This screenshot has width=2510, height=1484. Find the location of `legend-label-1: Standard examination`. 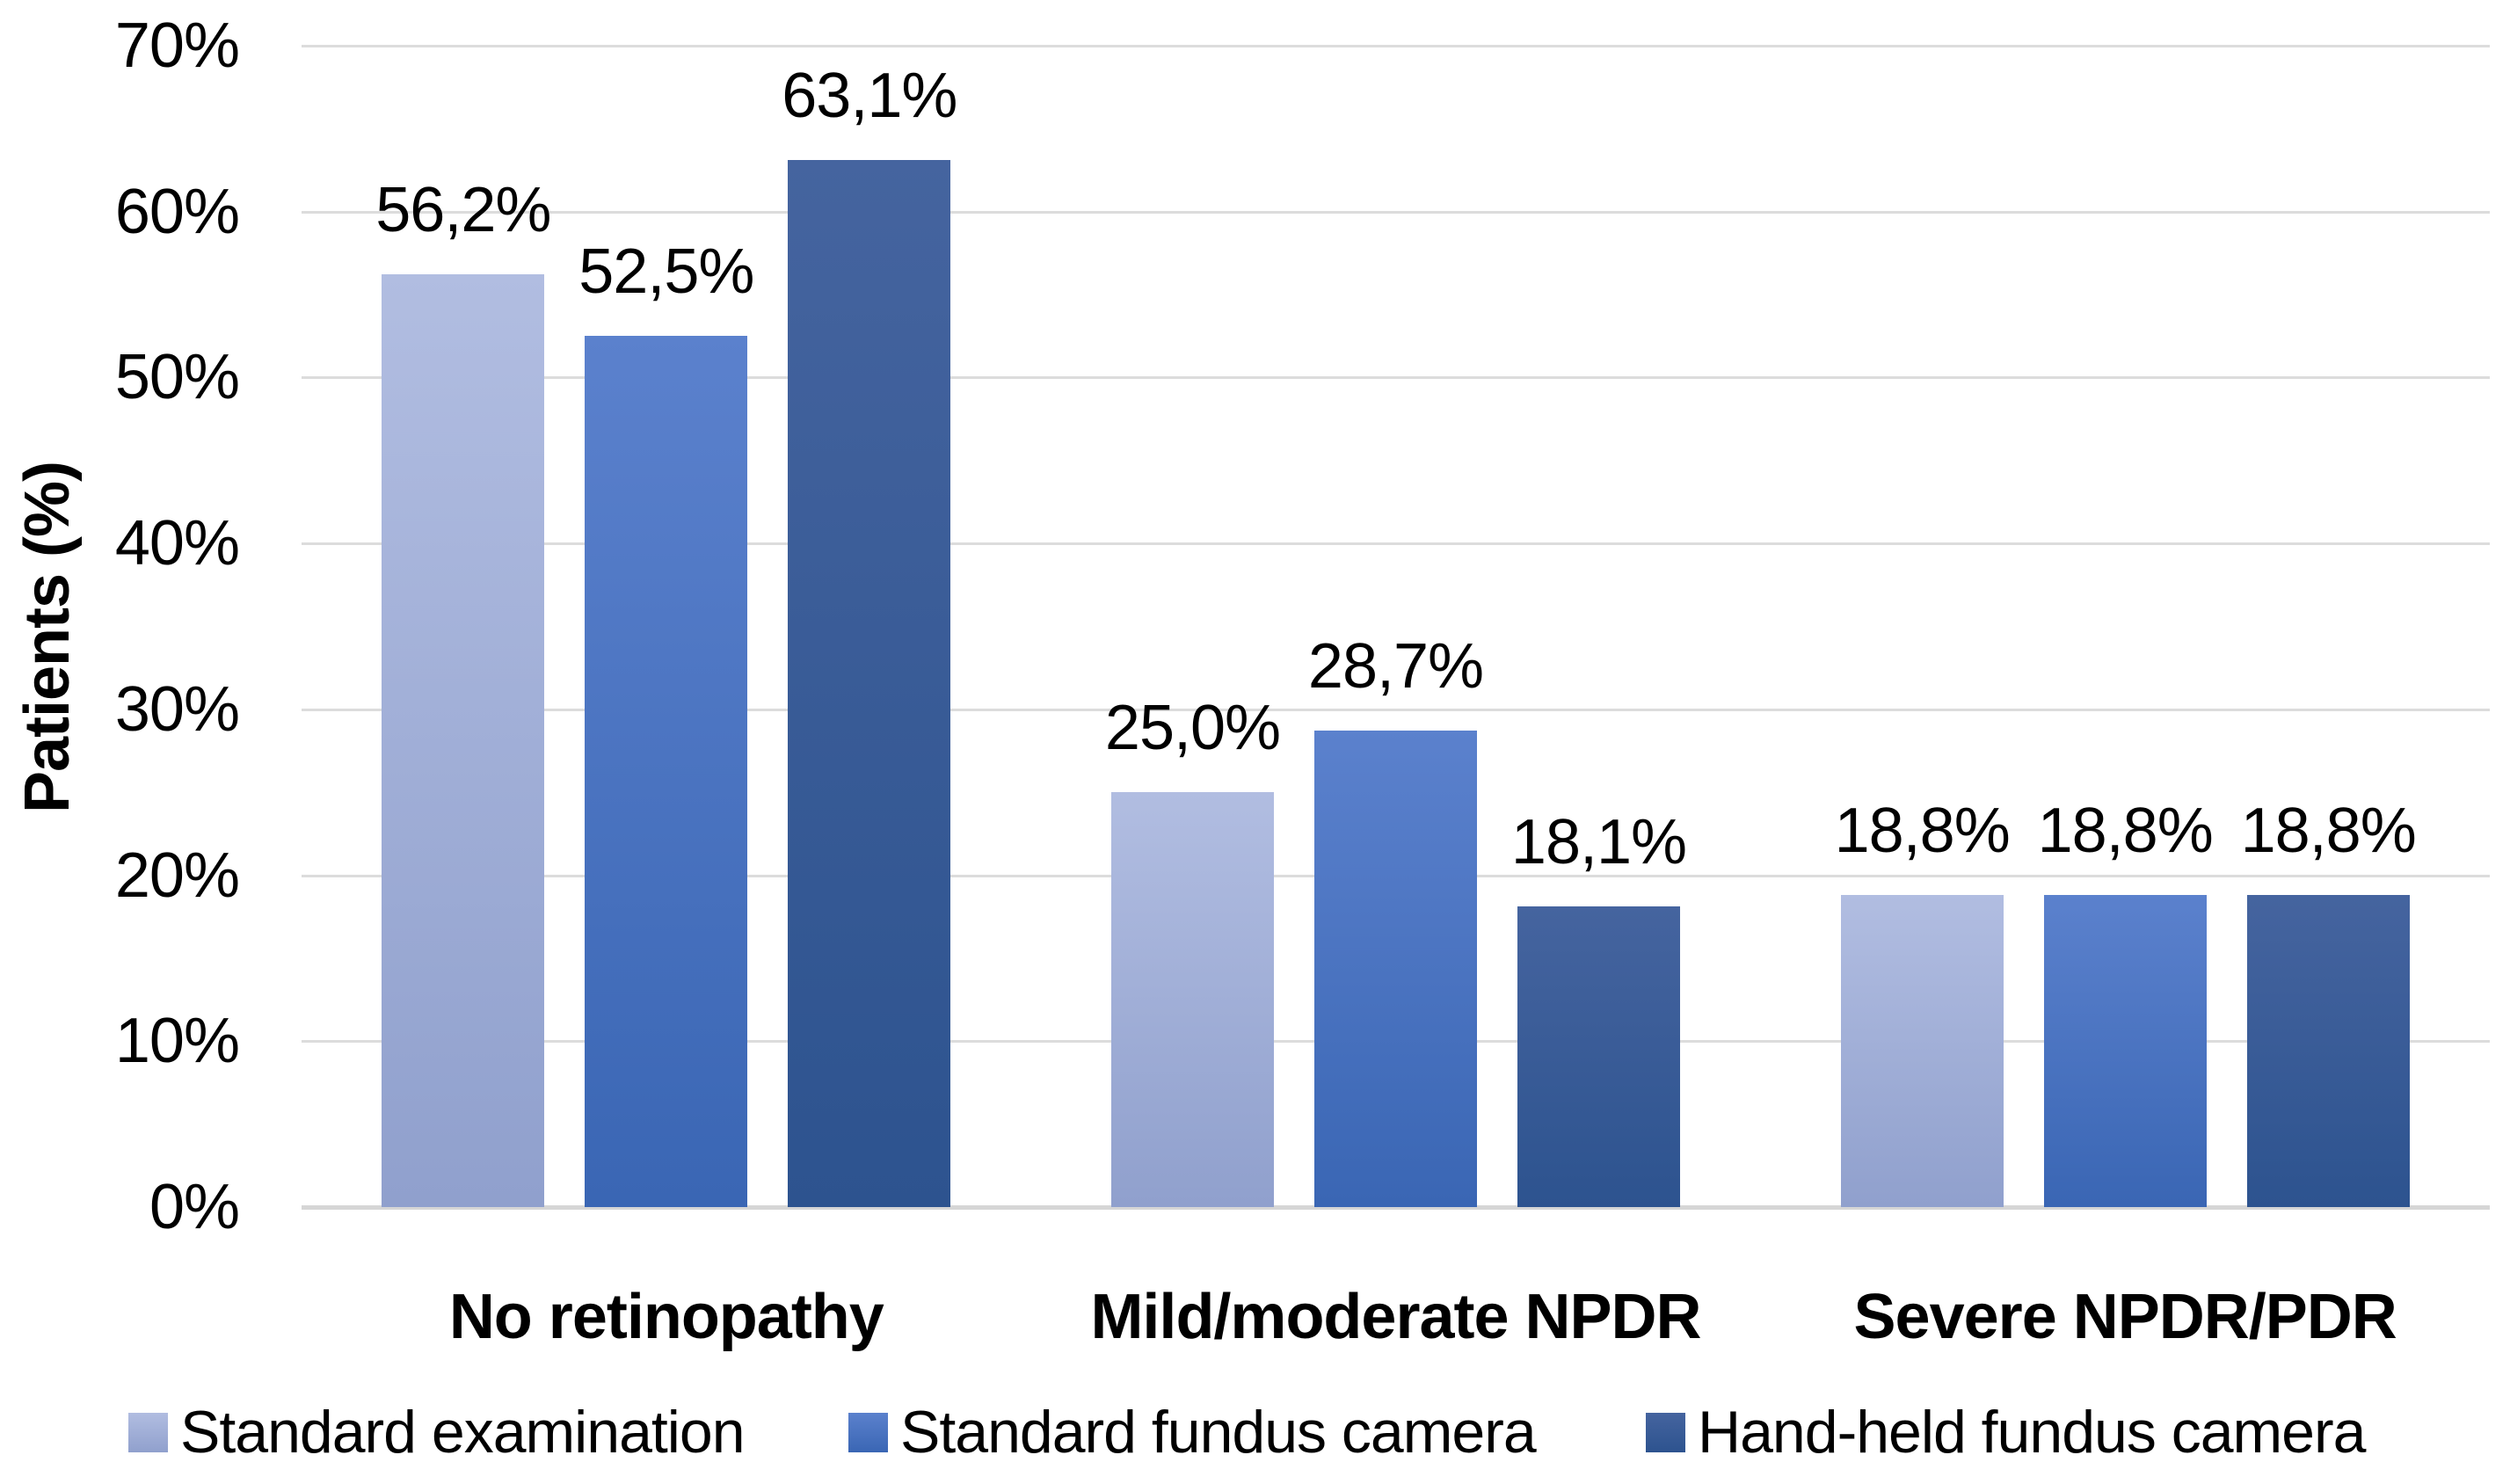

legend-label-1: Standard examination is located at coordinates (463, 1432).